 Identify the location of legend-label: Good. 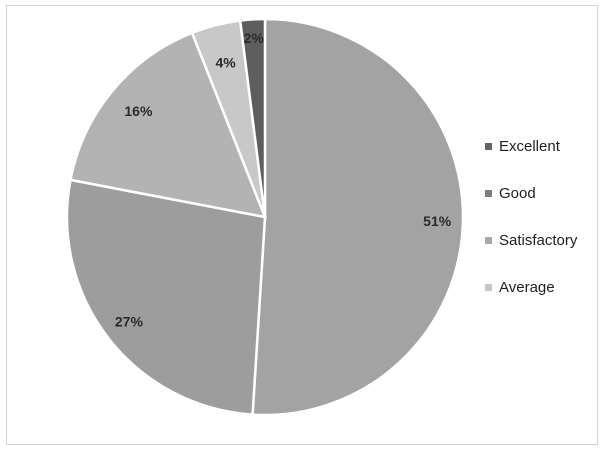
(517, 193).